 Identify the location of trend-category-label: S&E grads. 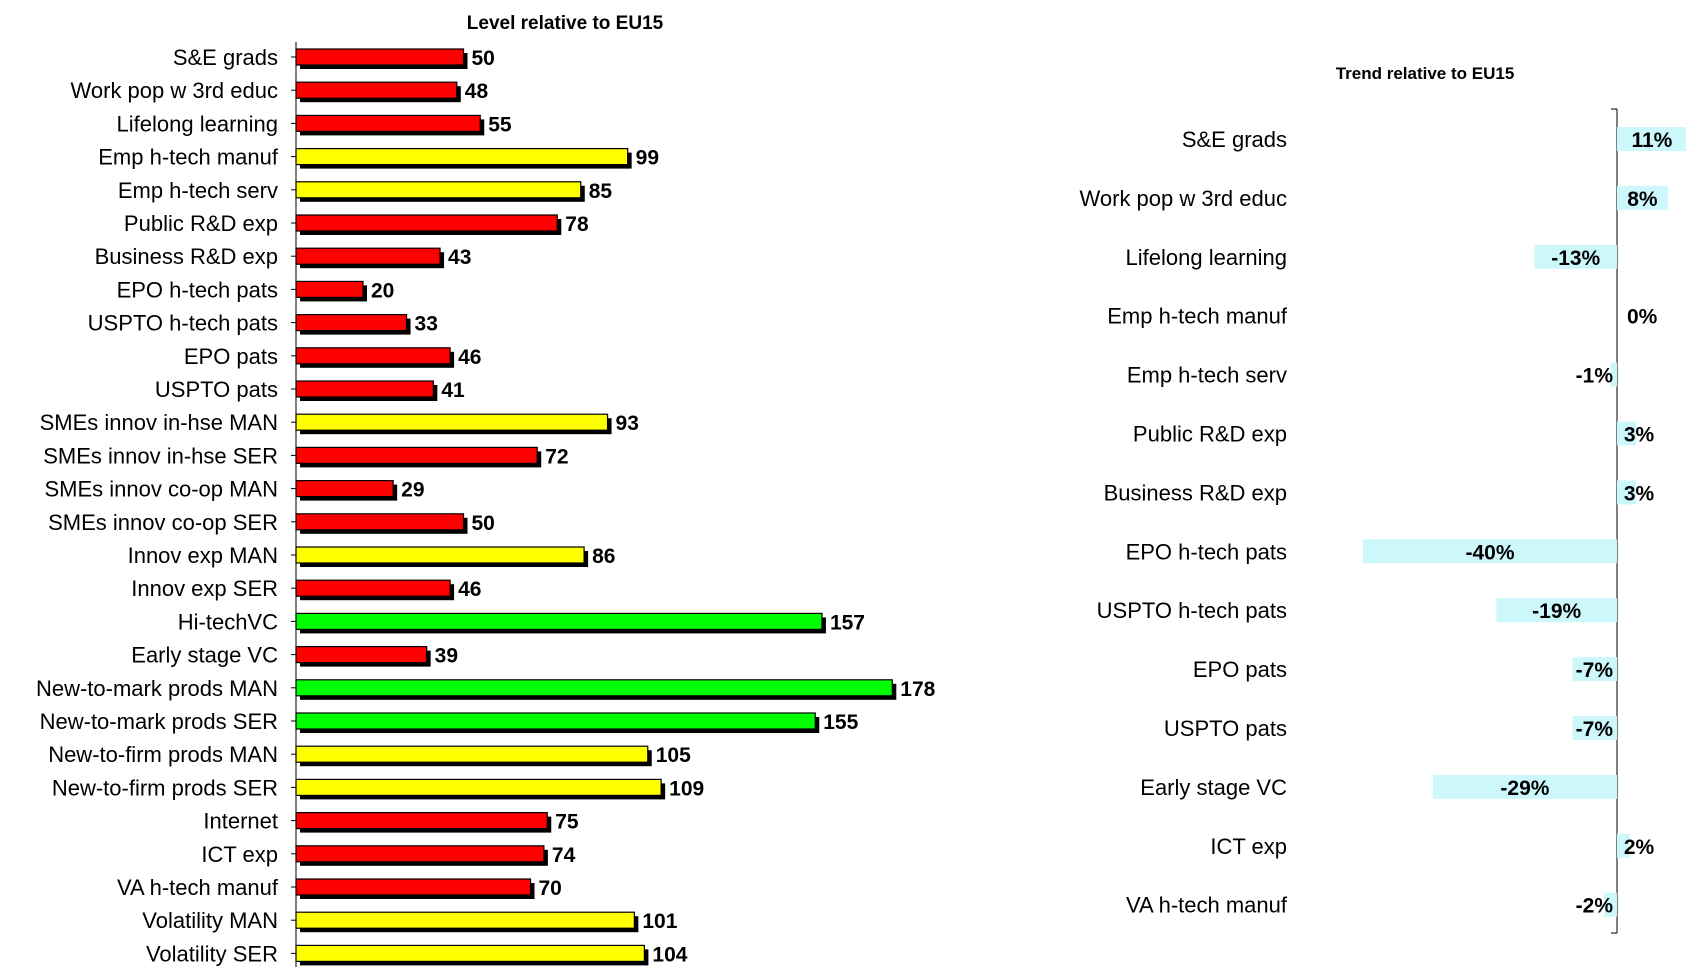
(1234, 139).